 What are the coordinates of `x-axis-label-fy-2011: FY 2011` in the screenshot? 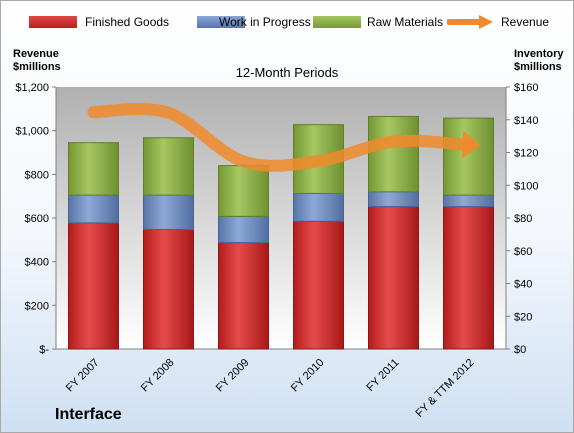 It's located at (382, 375).